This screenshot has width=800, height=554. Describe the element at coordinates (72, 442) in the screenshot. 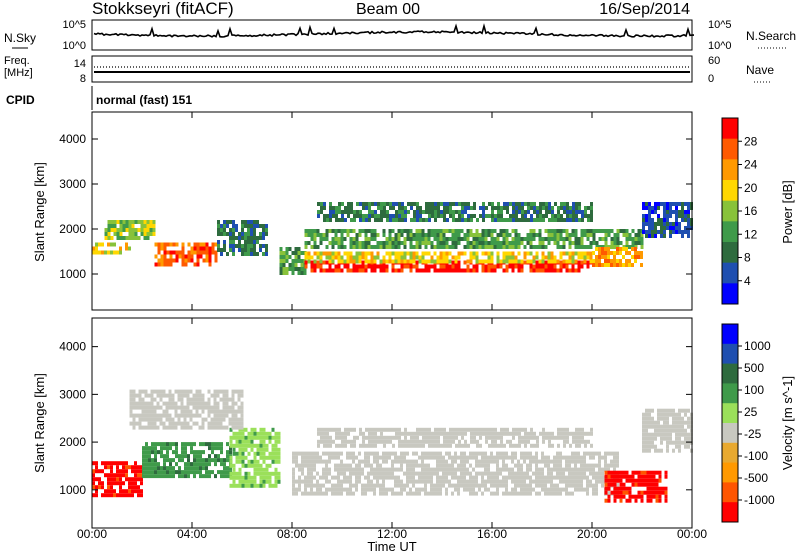

I see `y-tick-label: 2000` at that location.